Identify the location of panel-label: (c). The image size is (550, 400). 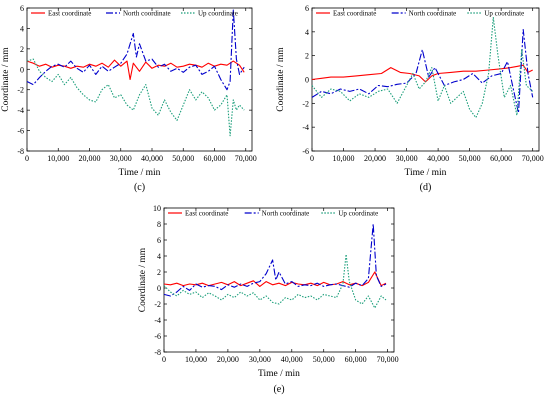
(139, 187).